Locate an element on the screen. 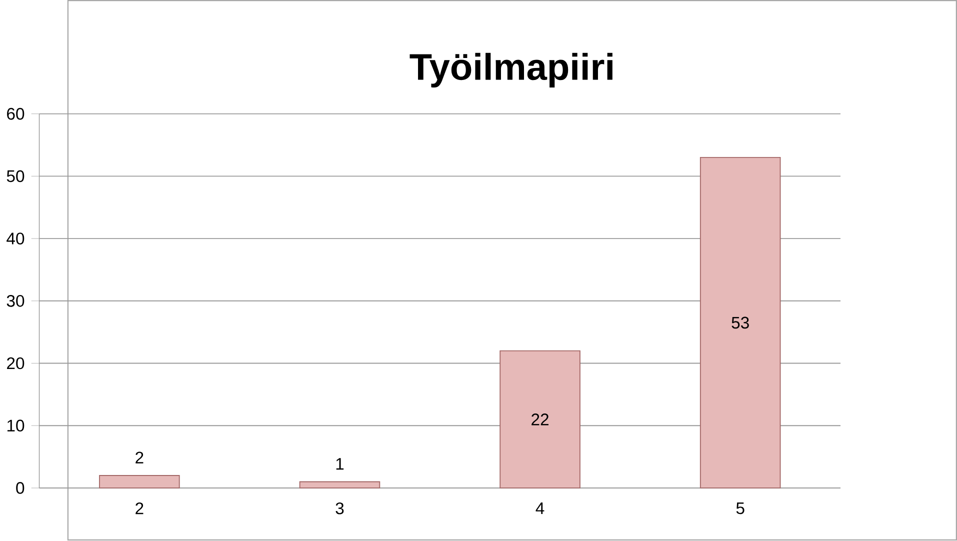  y-tick-label: 60 is located at coordinates (15, 114).